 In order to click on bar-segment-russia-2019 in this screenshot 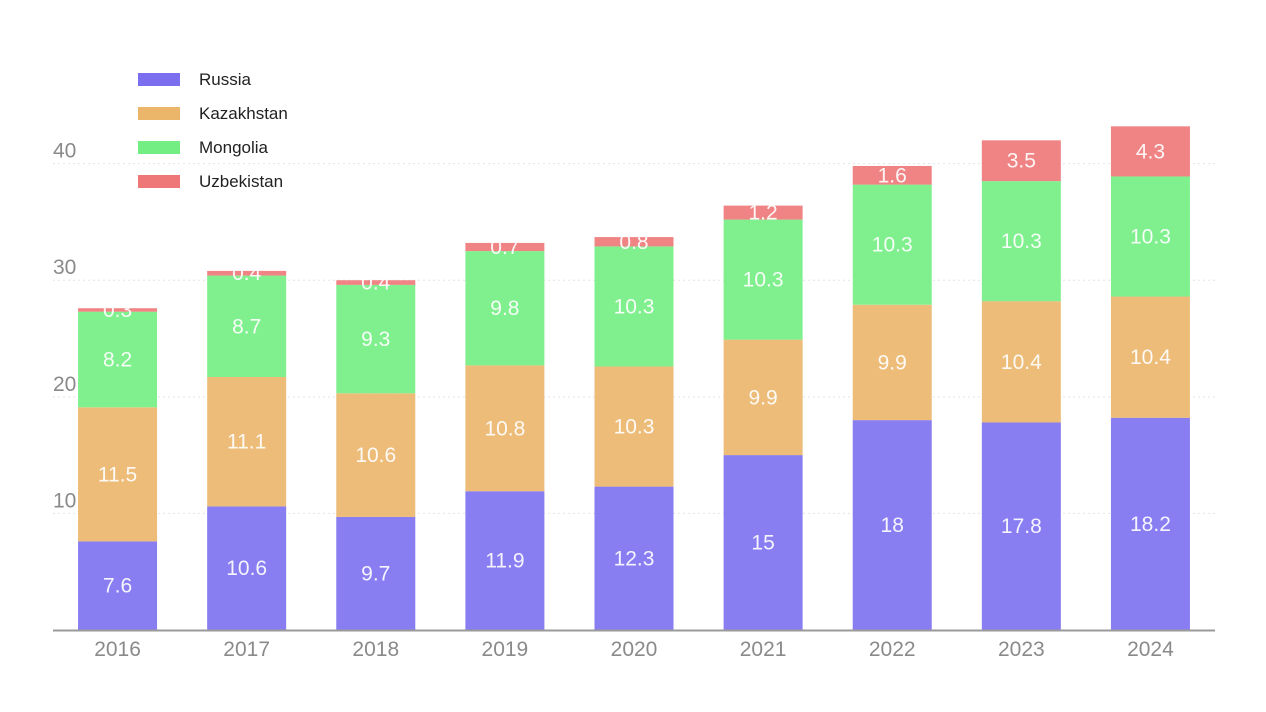, I will do `click(505, 560)`.